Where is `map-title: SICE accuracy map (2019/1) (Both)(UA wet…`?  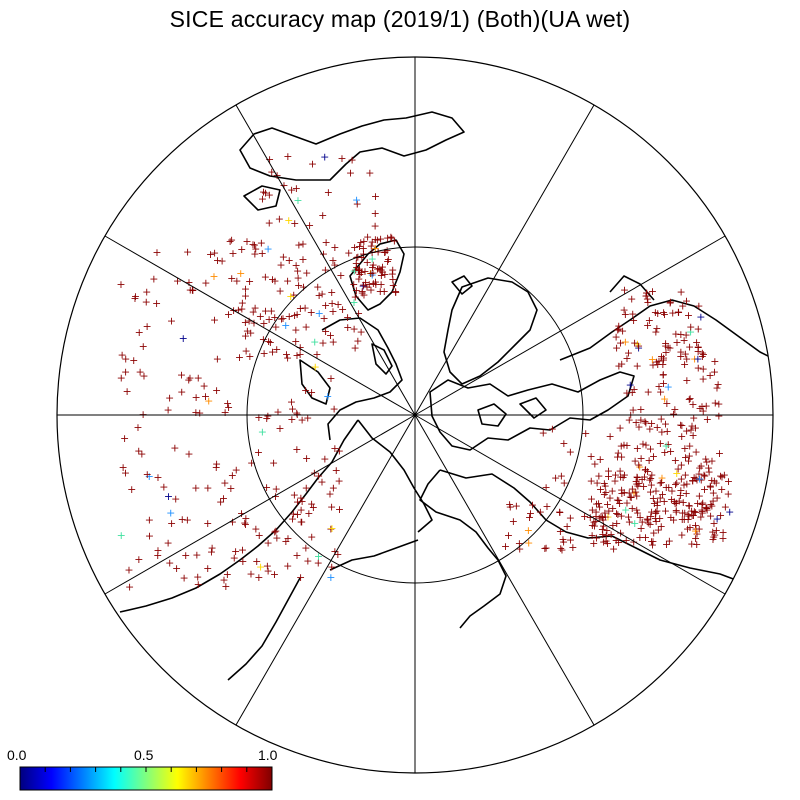 map-title: SICE accuracy map (2019/1) (Both)(UA wet… is located at coordinates (400, 19).